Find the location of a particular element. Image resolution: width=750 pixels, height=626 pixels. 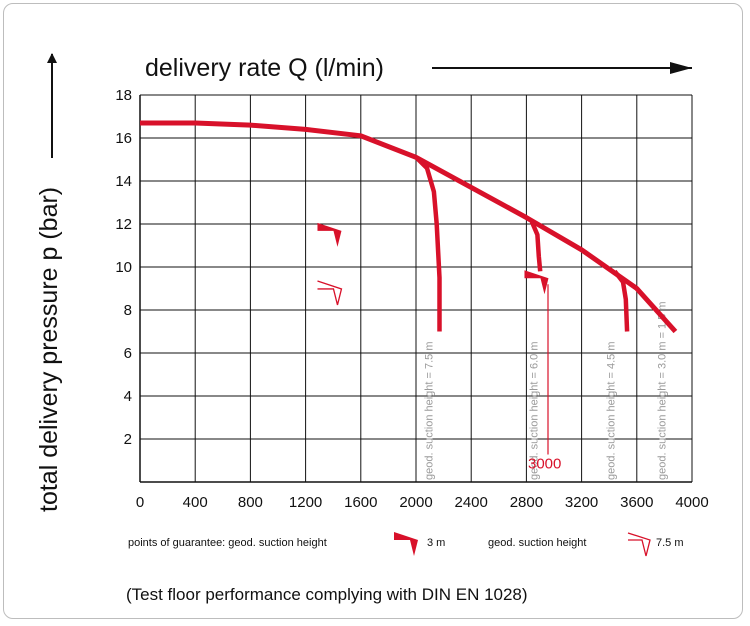

x-tick-label: 400 is located at coordinates (195, 502).